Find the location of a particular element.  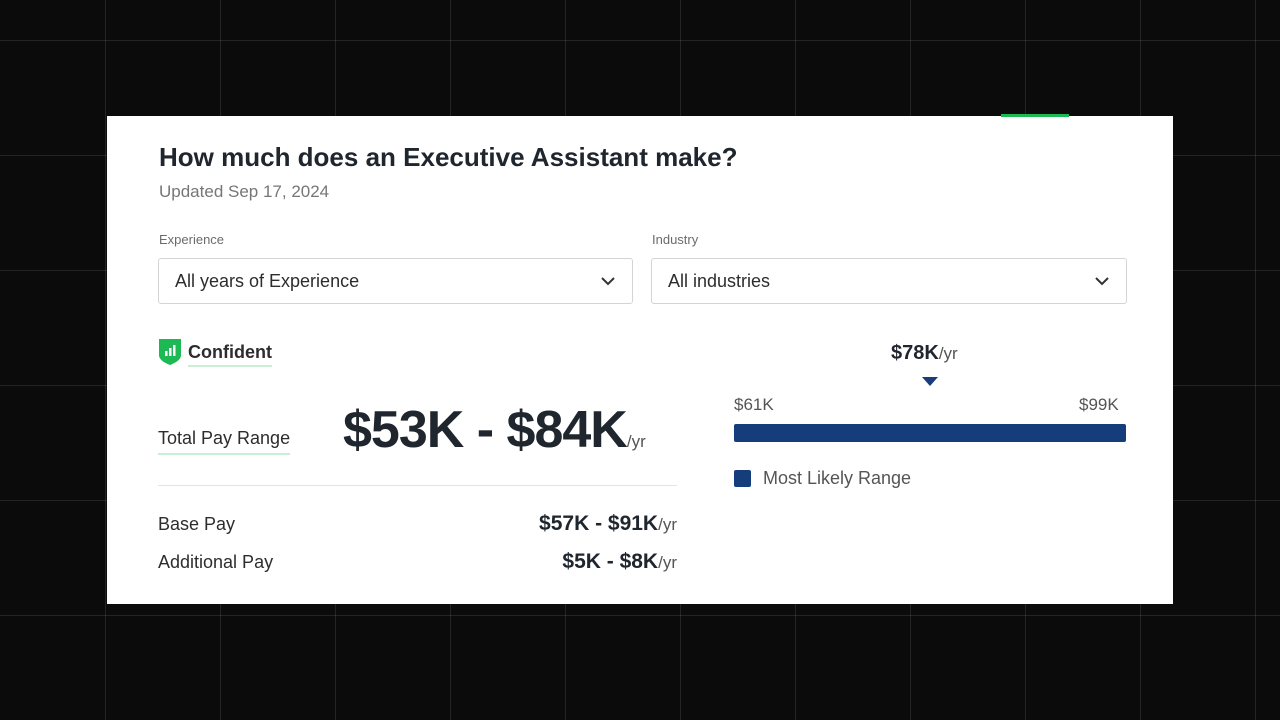

confidence-indicator: Confident is located at coordinates (215, 354).